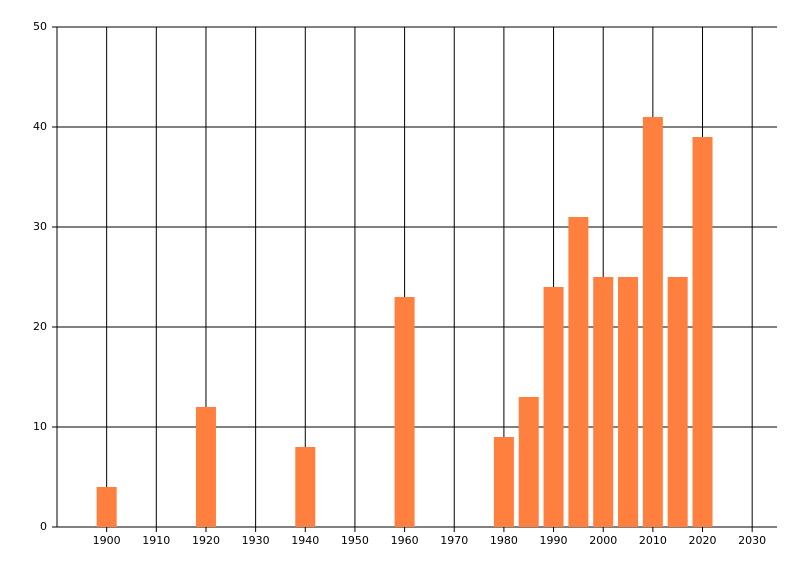  What do you see at coordinates (40, 26) in the screenshot?
I see `y-tick-label: 50` at bounding box center [40, 26].